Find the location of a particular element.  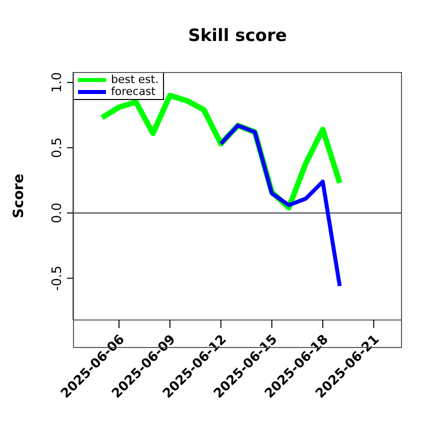

legend-label: forecast is located at coordinates (133, 91).